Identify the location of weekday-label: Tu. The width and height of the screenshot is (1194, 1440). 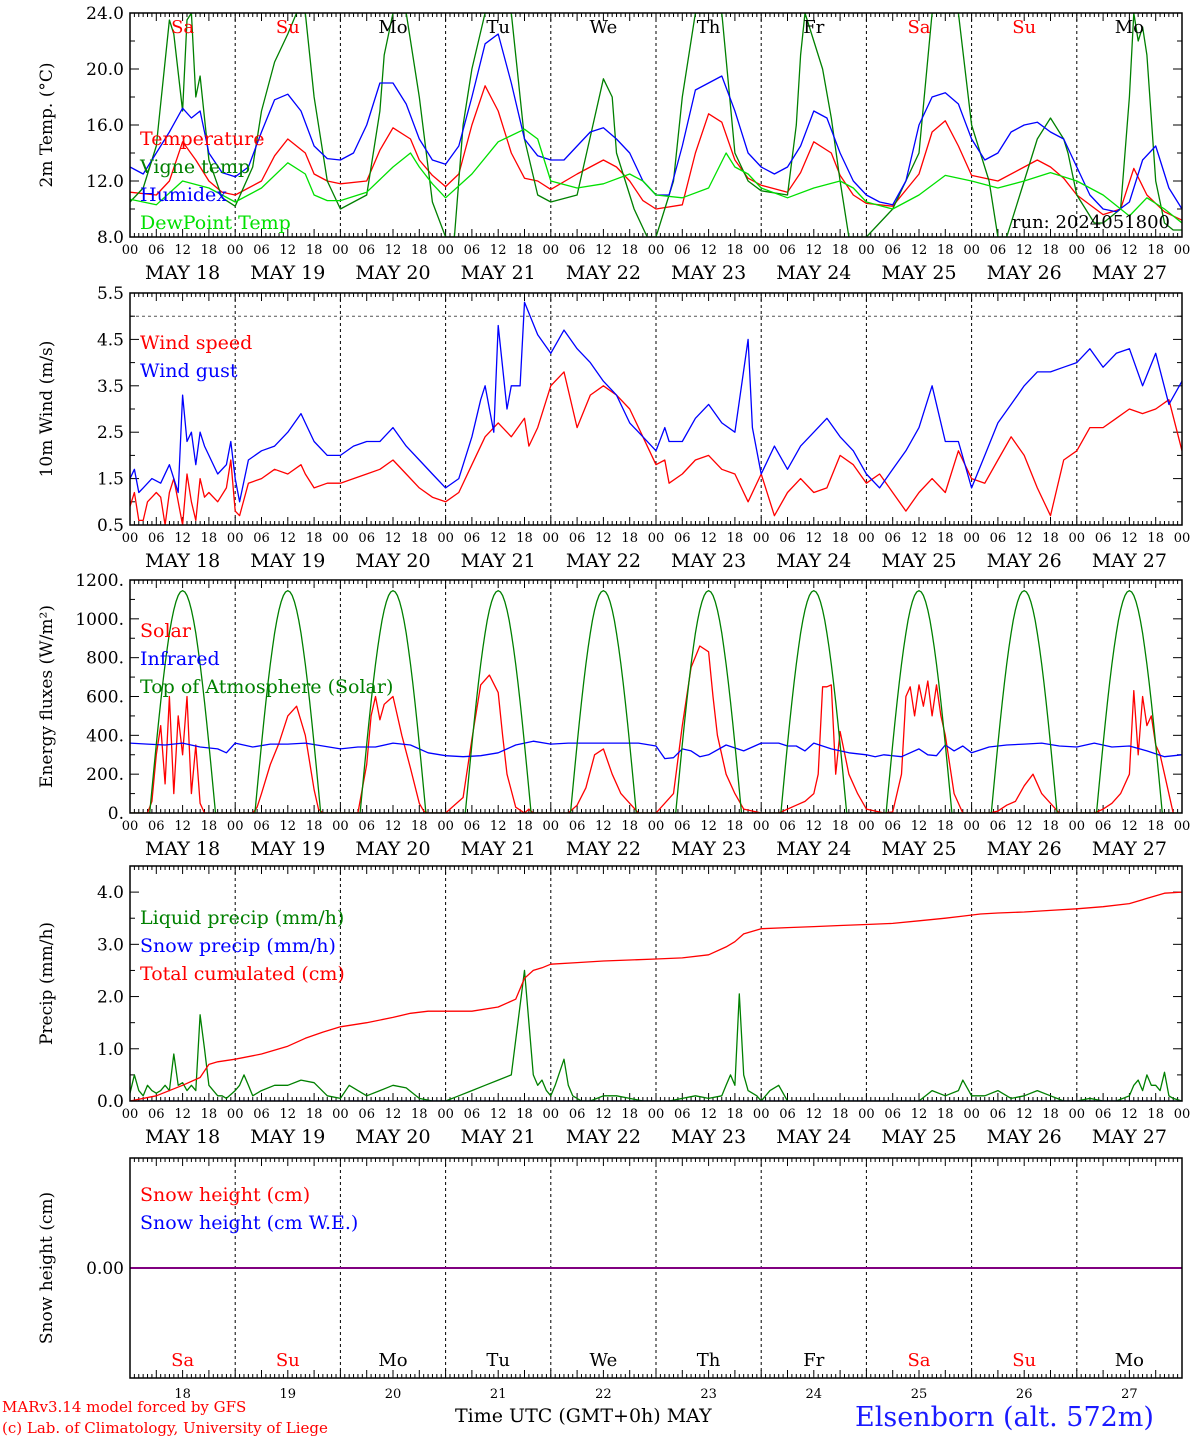
(498, 27).